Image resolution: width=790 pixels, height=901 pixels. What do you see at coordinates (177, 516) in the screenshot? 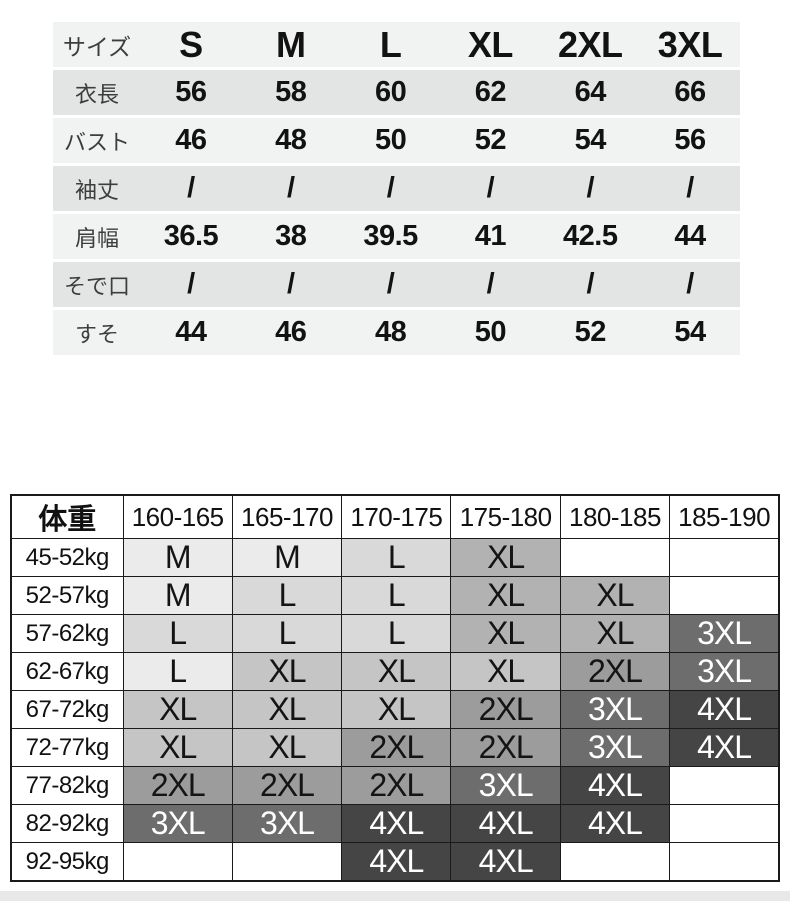
I see `height-column-header: 160-165` at bounding box center [177, 516].